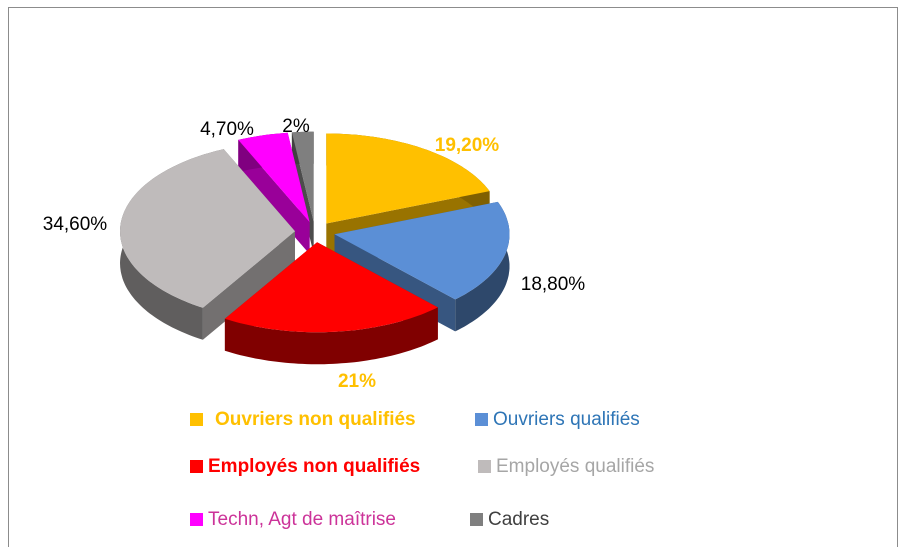  I want to click on data-label: 4,70%, so click(227, 129).